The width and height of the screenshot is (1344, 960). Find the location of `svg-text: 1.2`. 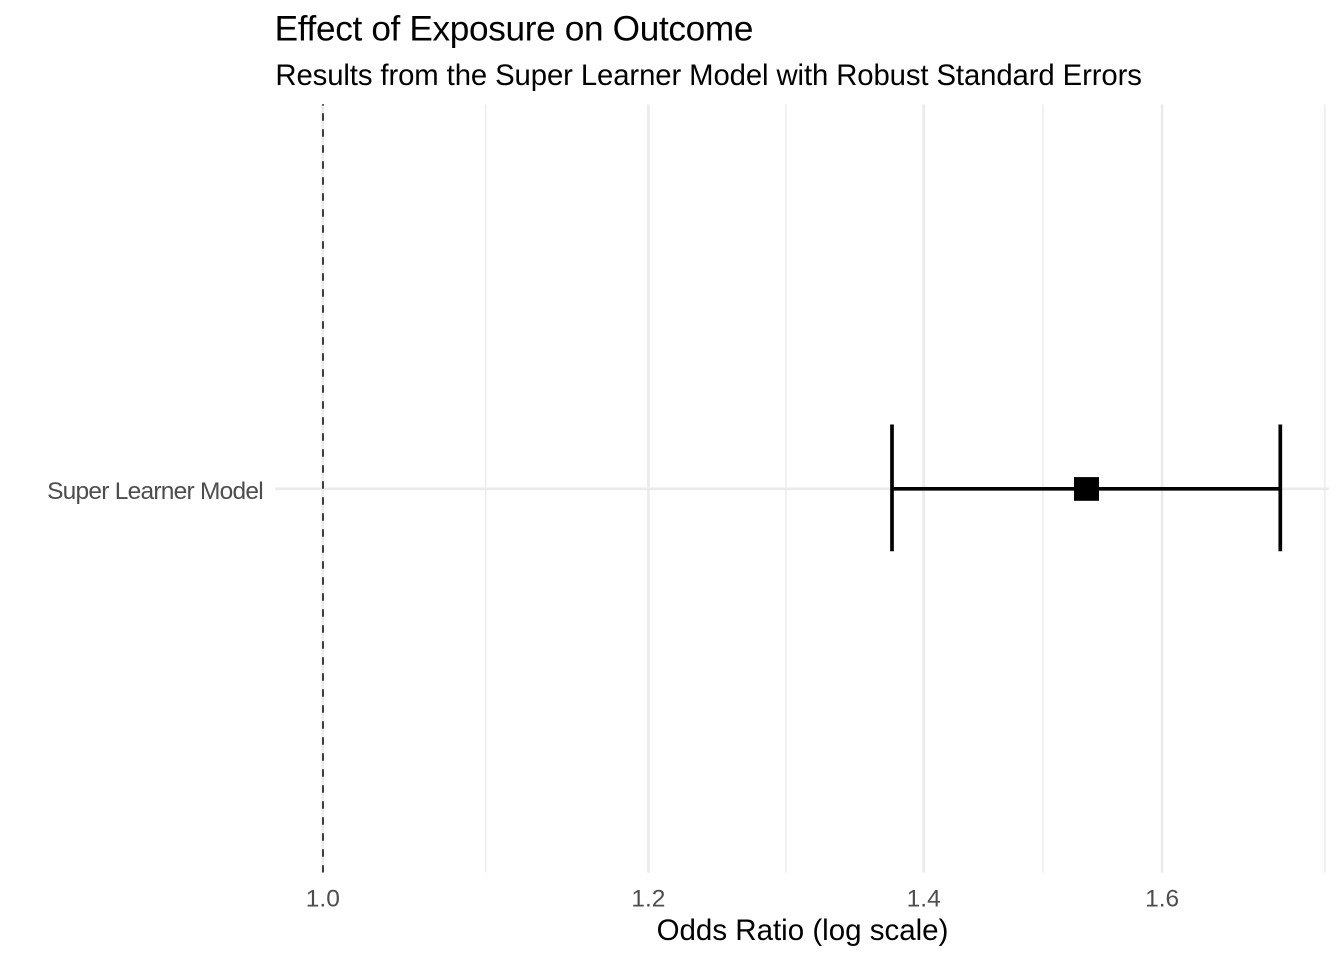

svg-text: 1.2 is located at coordinates (648, 898).